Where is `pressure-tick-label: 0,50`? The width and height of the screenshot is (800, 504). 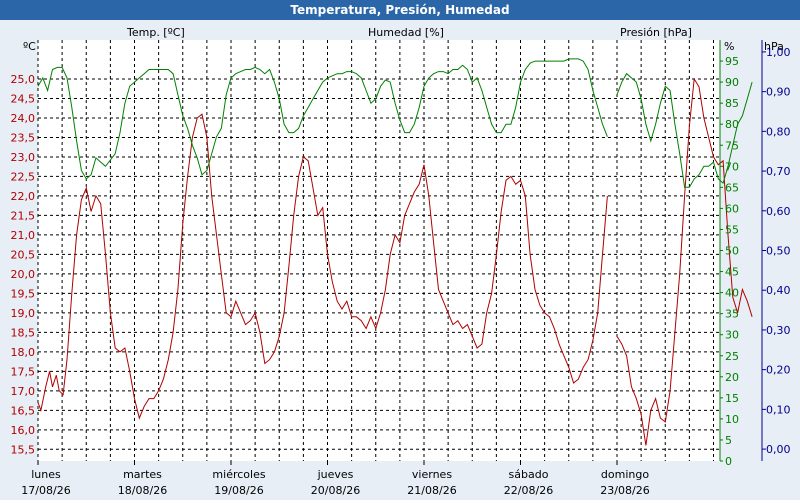
pressure-tick-label: 0,50 is located at coordinates (778, 251).